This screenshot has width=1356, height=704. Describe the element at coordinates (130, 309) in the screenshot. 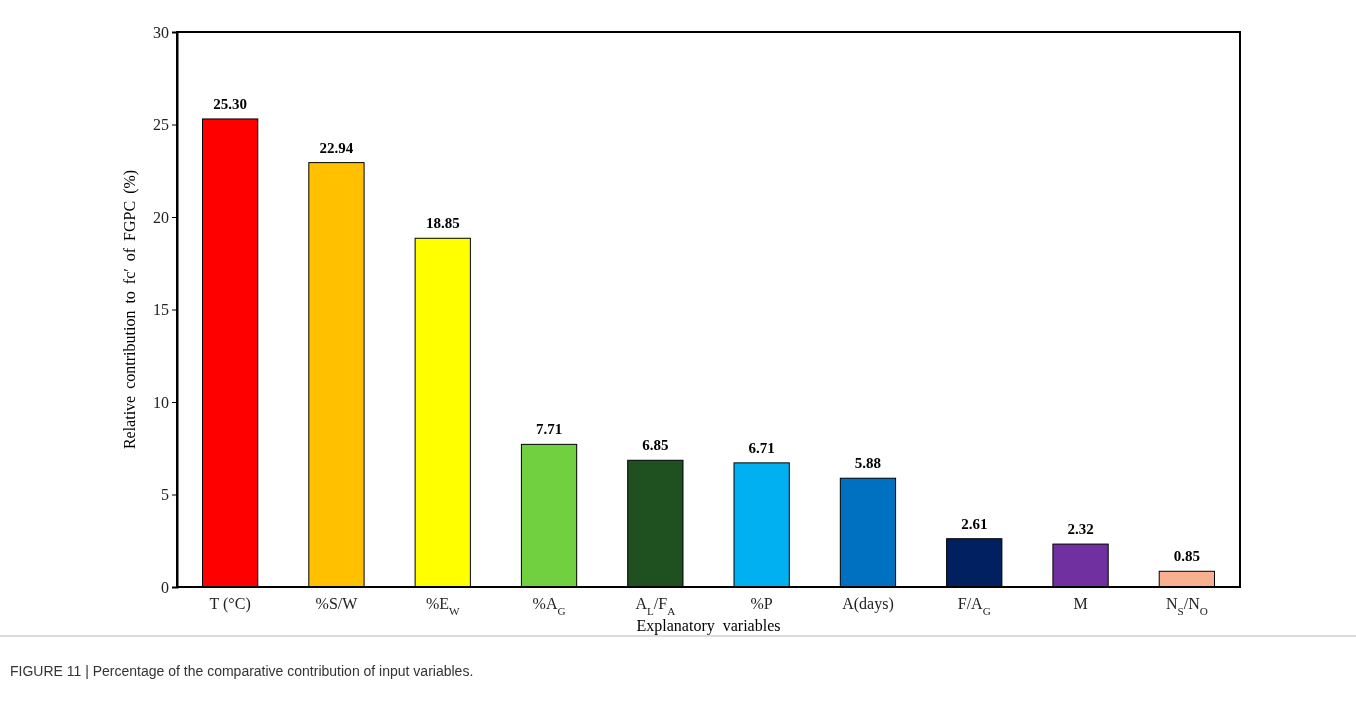

I see `y-axis-title: Relative contribution to fc′ of FGPC (%)` at that location.